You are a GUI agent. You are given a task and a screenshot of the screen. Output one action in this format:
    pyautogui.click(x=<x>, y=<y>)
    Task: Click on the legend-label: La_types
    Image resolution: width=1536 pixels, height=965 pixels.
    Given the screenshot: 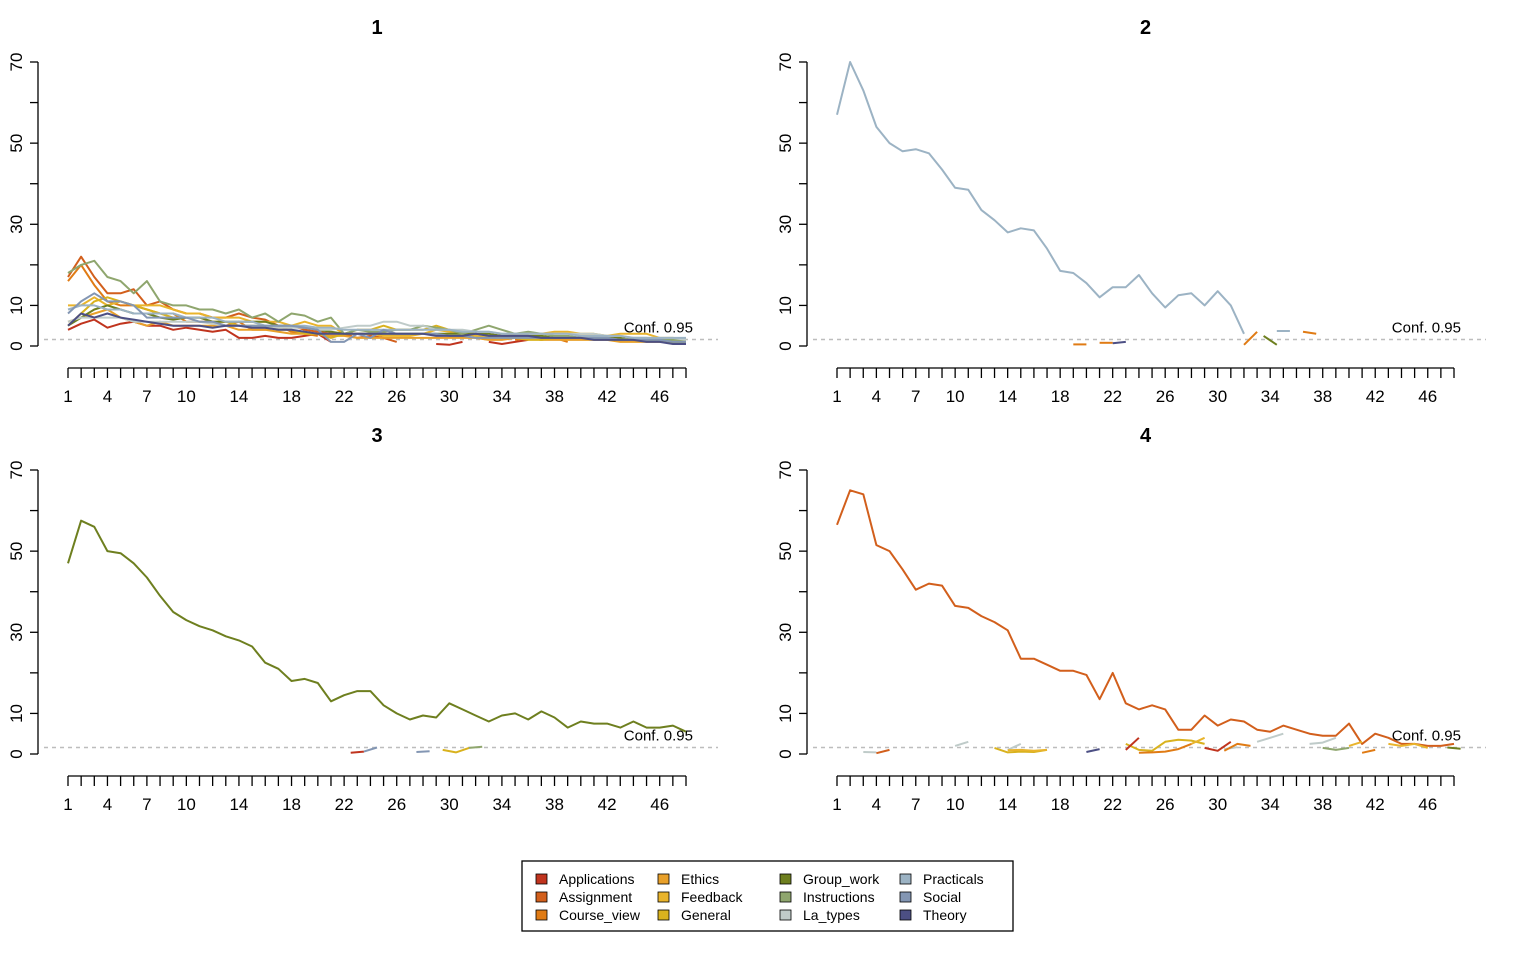 What is the action you would take?
    pyautogui.click(x=831, y=915)
    